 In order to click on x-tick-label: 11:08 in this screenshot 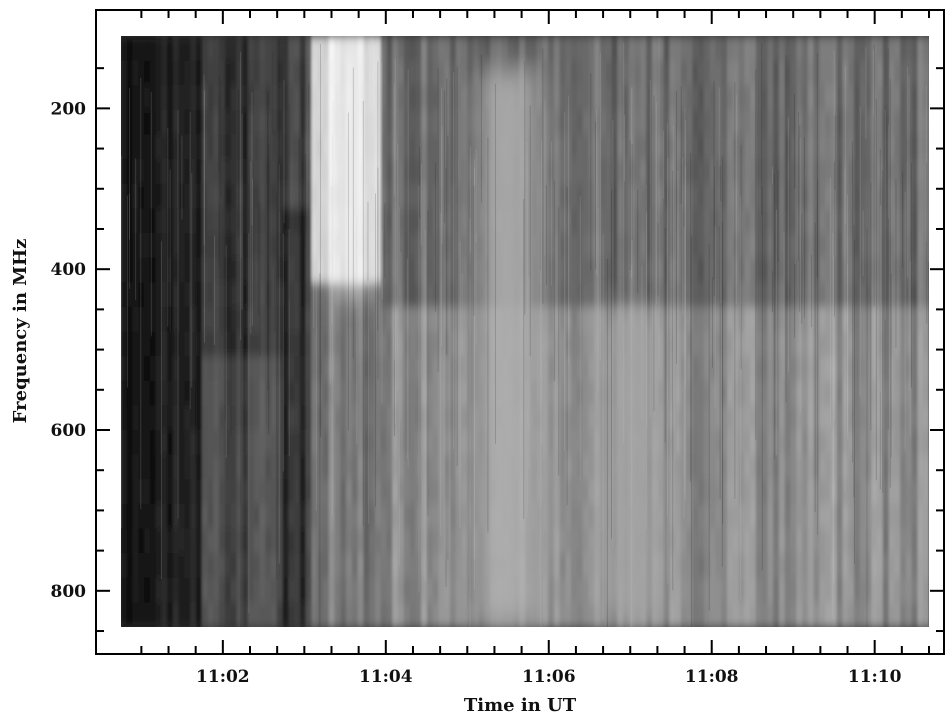, I will do `click(712, 677)`.